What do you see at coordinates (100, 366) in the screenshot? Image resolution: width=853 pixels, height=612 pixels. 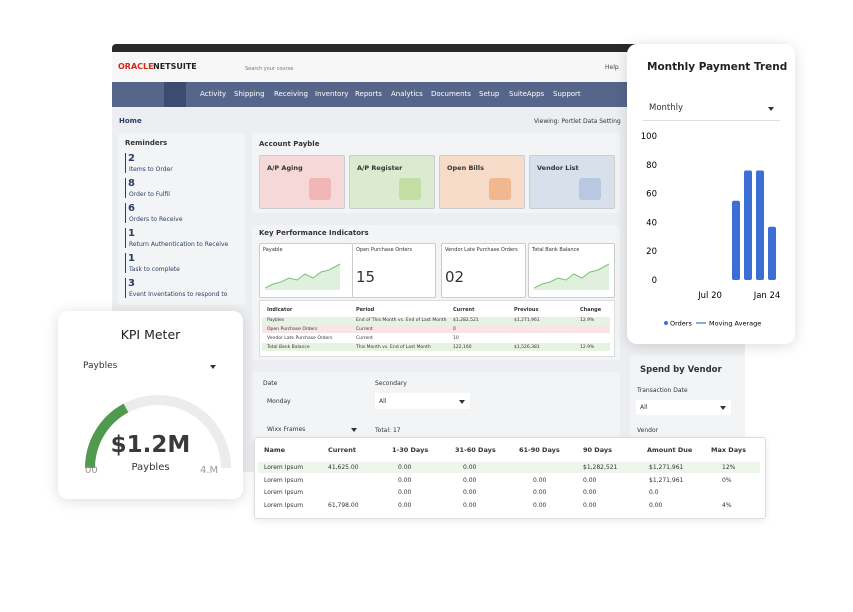 I see `meter-dropdown: Paybles` at bounding box center [100, 366].